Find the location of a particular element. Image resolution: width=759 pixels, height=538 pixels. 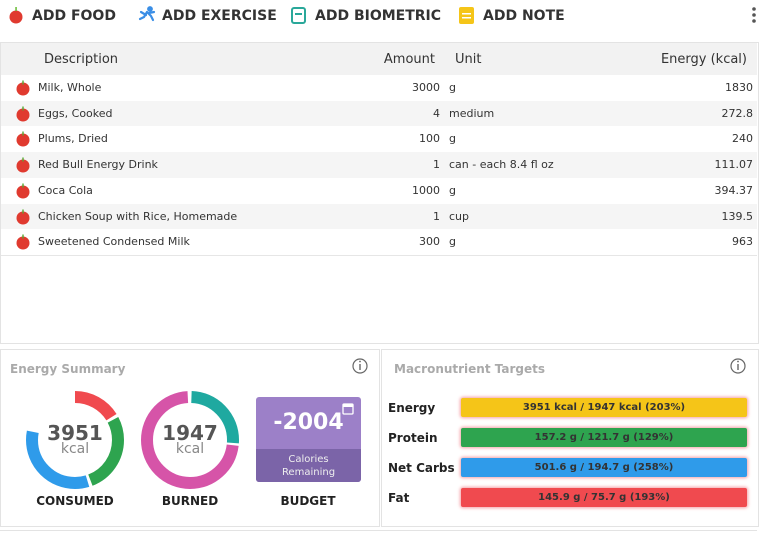

burned-label: BURNED is located at coordinates (190, 501).